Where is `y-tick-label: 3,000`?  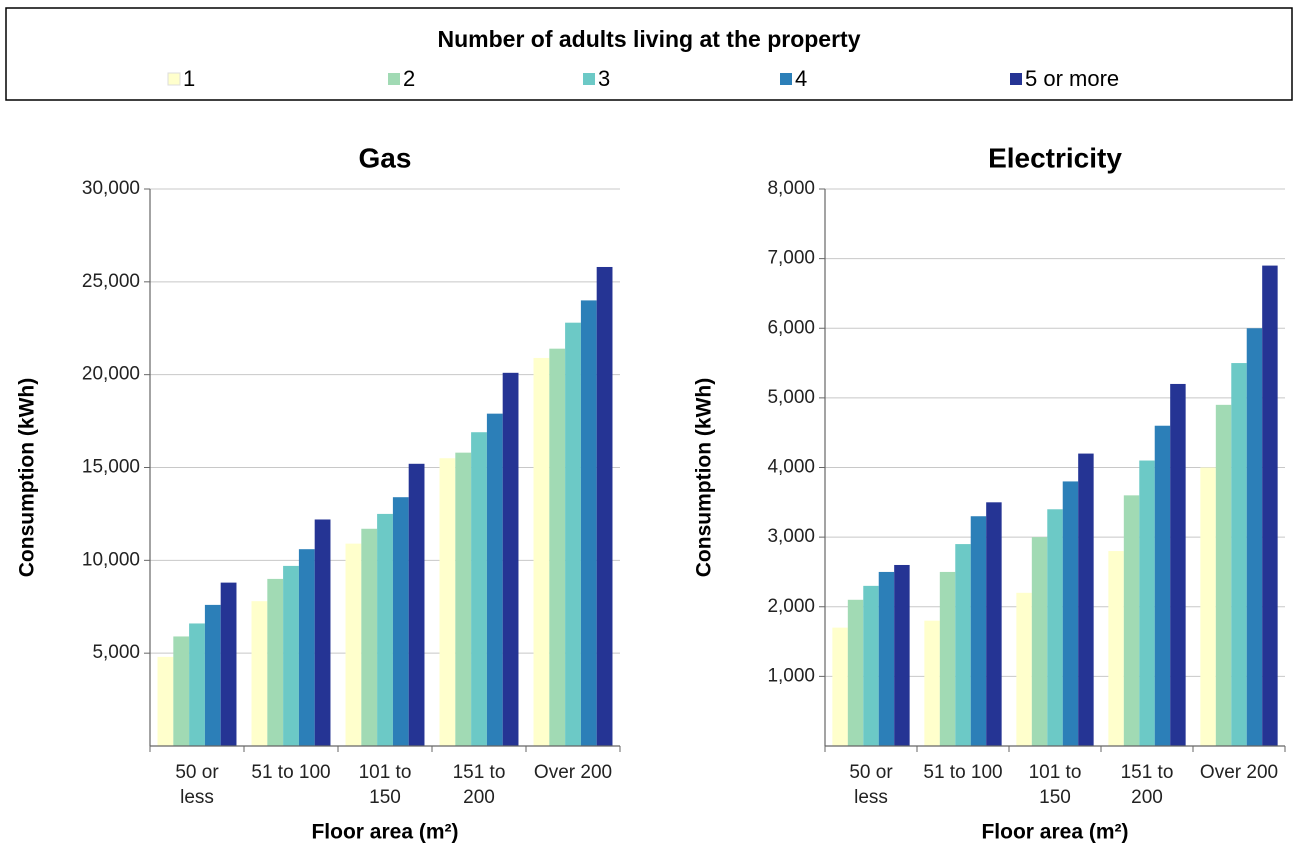
y-tick-label: 3,000 is located at coordinates (791, 536).